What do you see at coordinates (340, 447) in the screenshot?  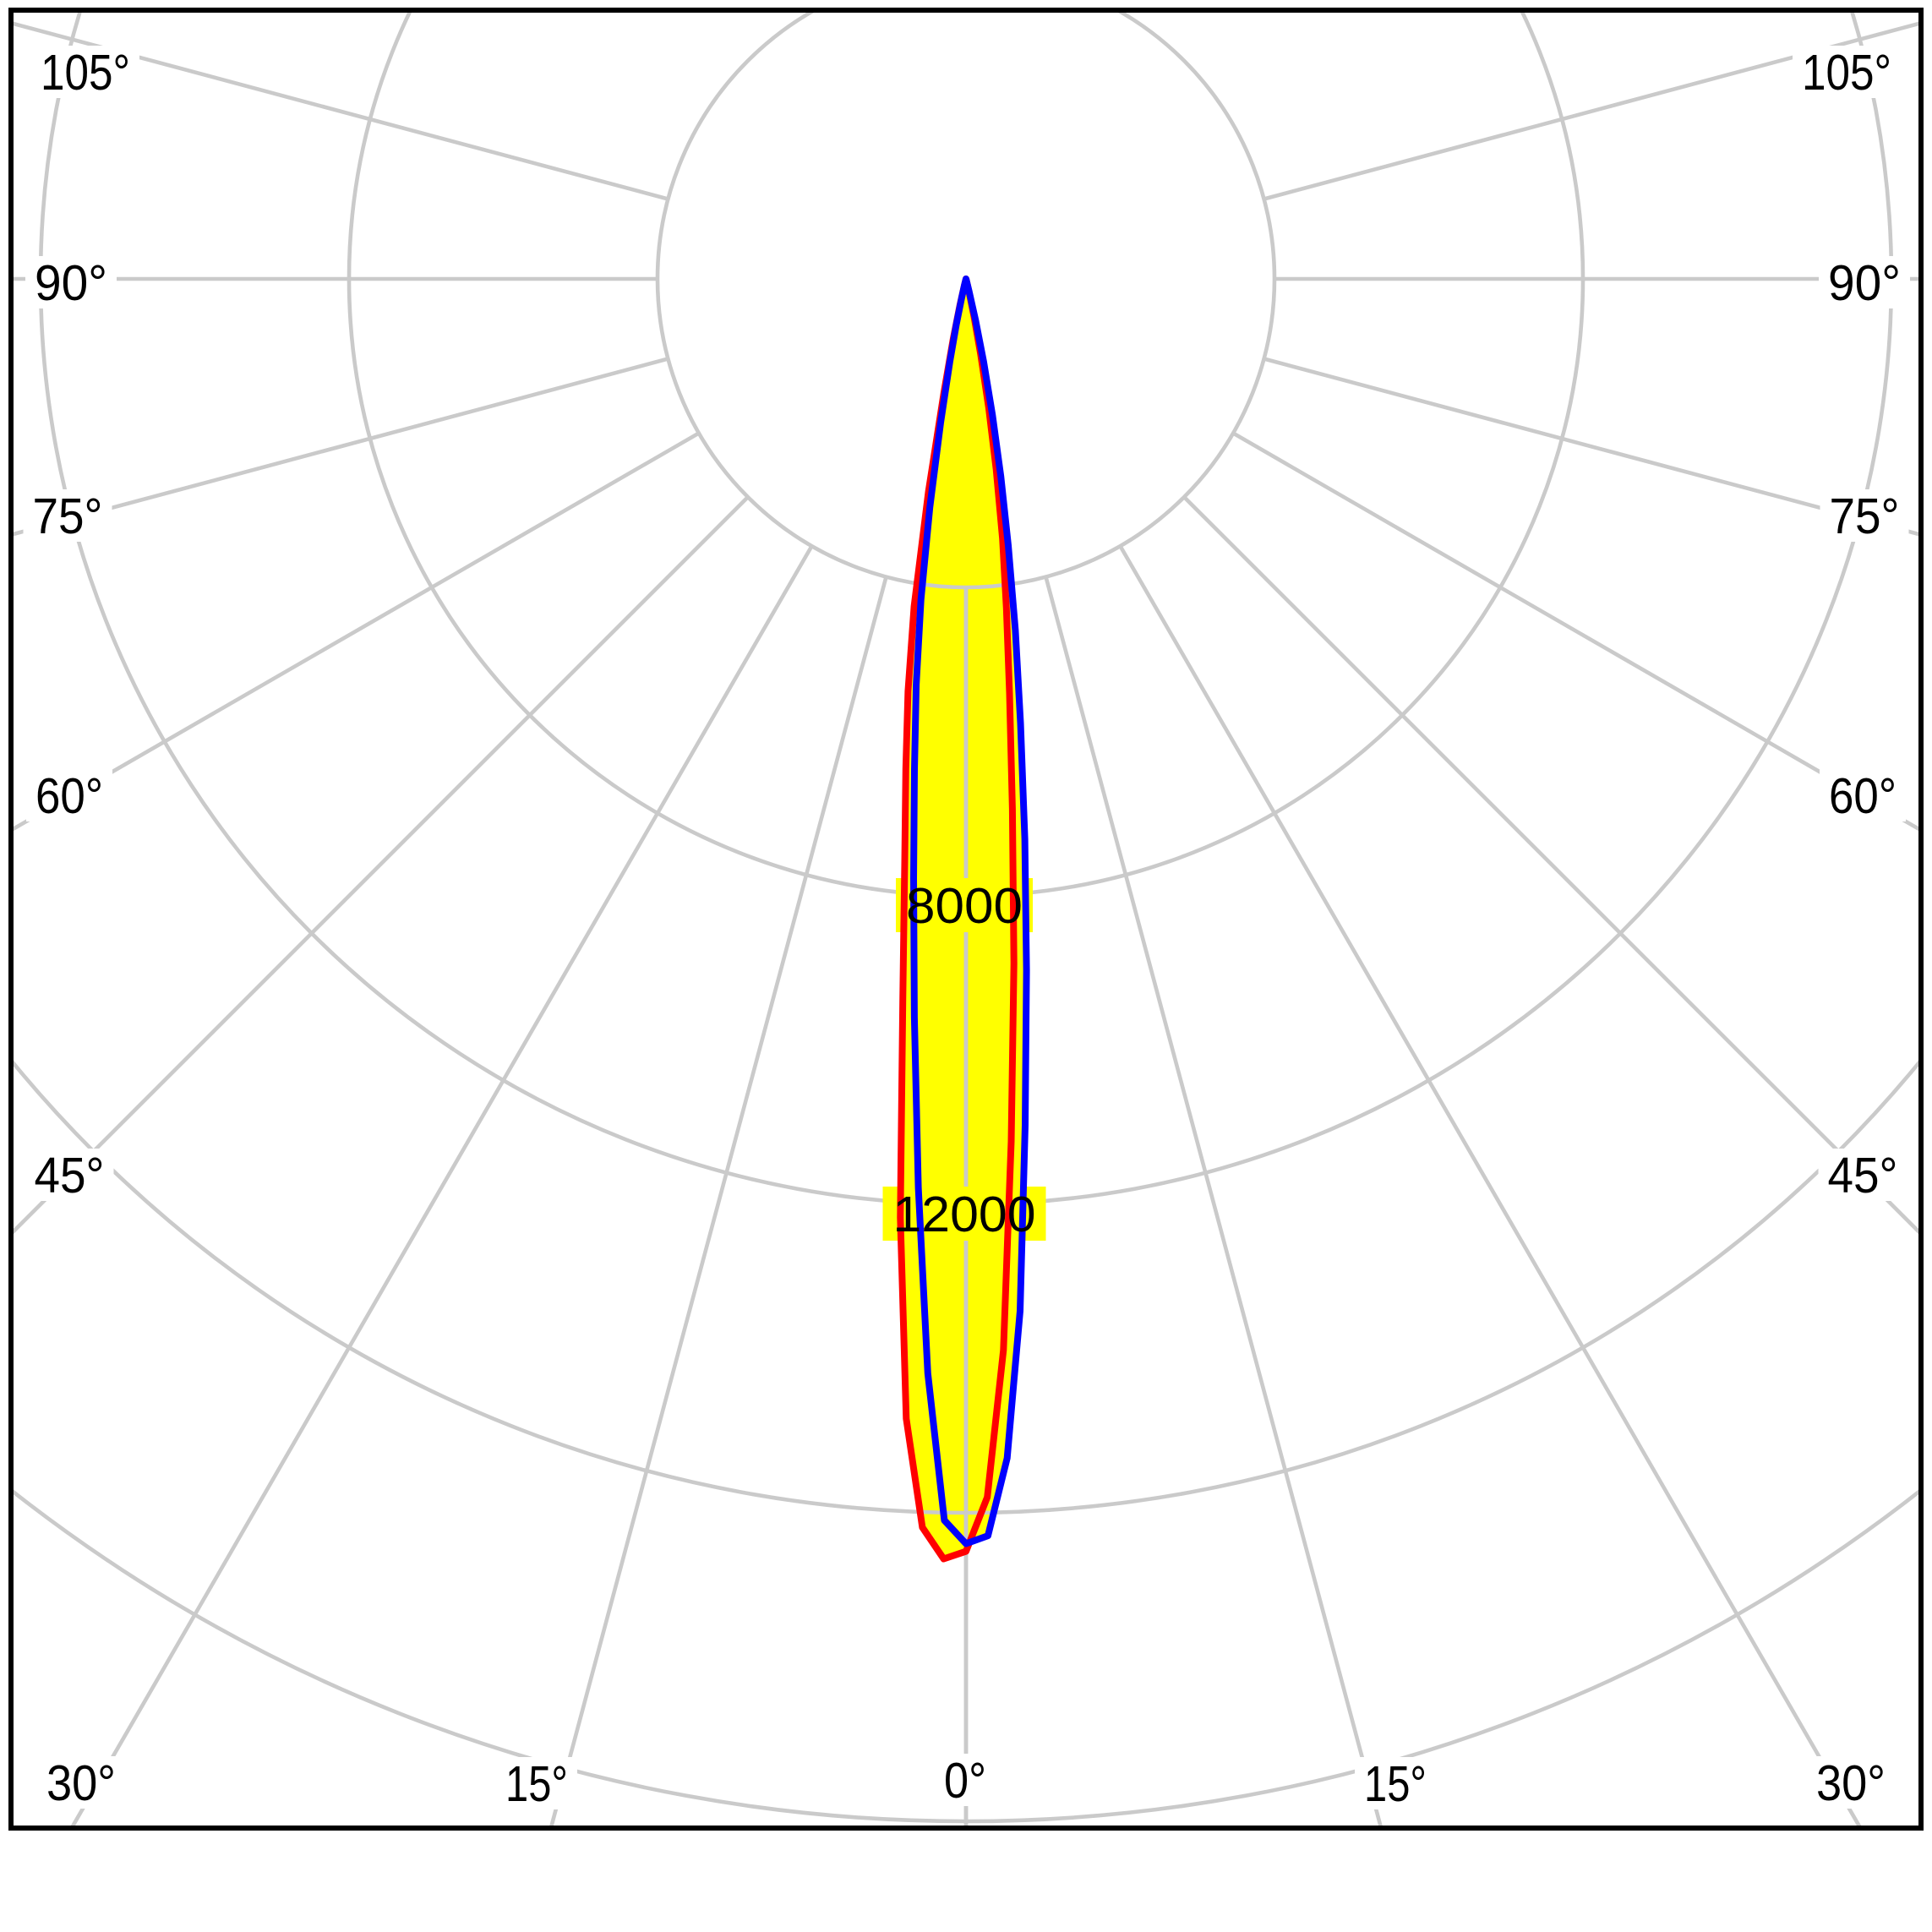 I see `radial-line-75-left` at bounding box center [340, 447].